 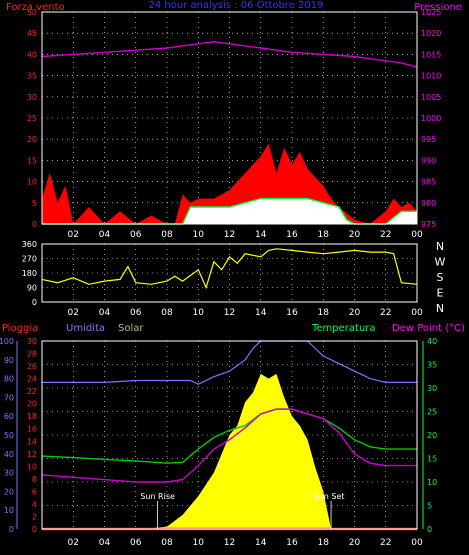 What do you see at coordinates (432, 341) in the screenshot?
I see `y-tick-temperature: 40` at bounding box center [432, 341].